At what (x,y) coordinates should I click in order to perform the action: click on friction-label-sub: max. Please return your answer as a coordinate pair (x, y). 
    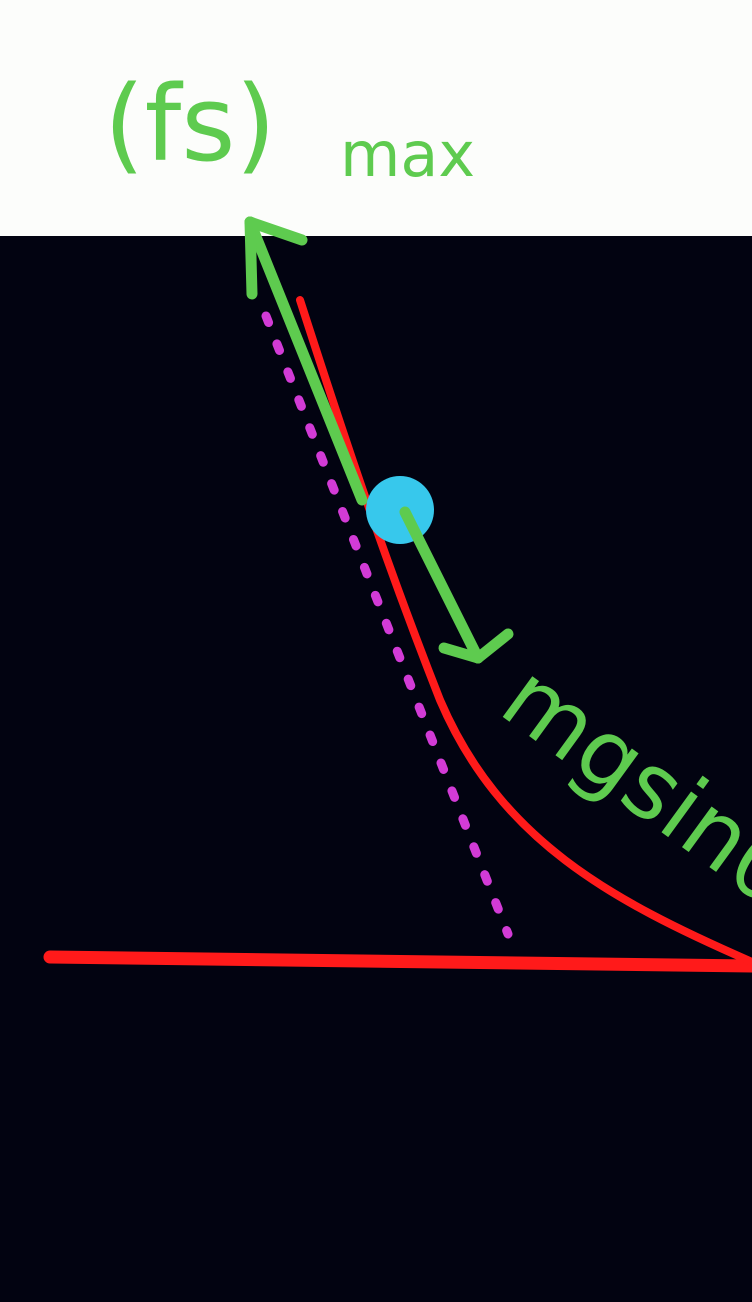
    Looking at the image, I should click on (407, 154).